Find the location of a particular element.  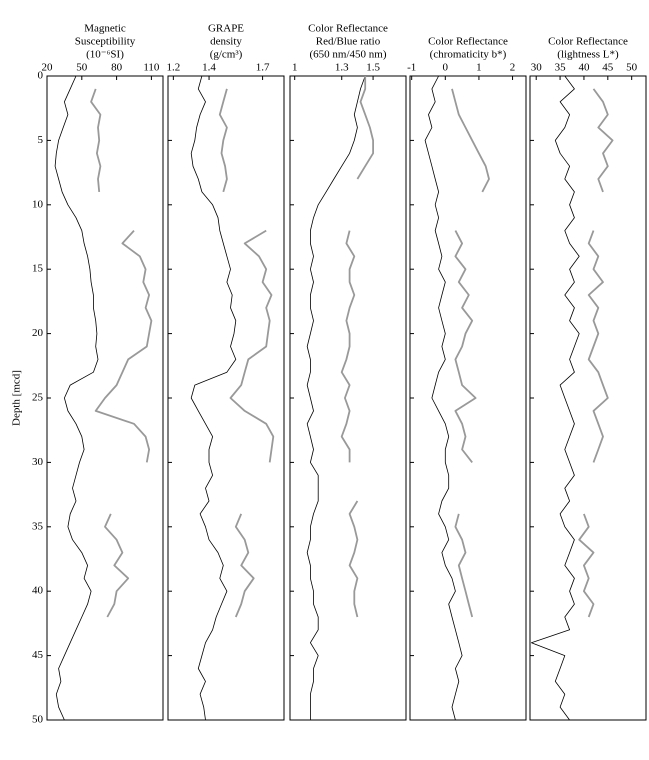

panel-title: (g/cm³) is located at coordinates (226, 55).